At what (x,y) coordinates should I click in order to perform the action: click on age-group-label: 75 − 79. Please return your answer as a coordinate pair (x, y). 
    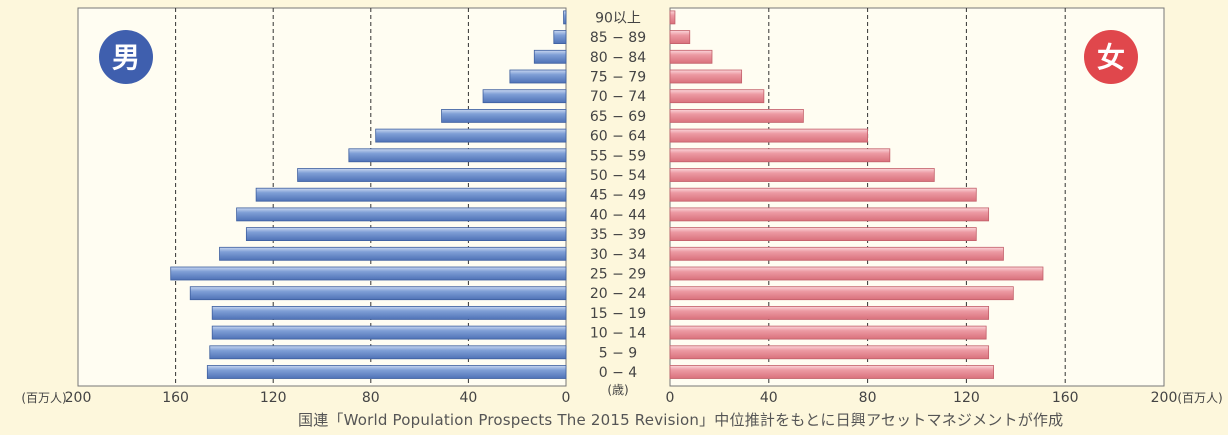
    Looking at the image, I should click on (618, 78).